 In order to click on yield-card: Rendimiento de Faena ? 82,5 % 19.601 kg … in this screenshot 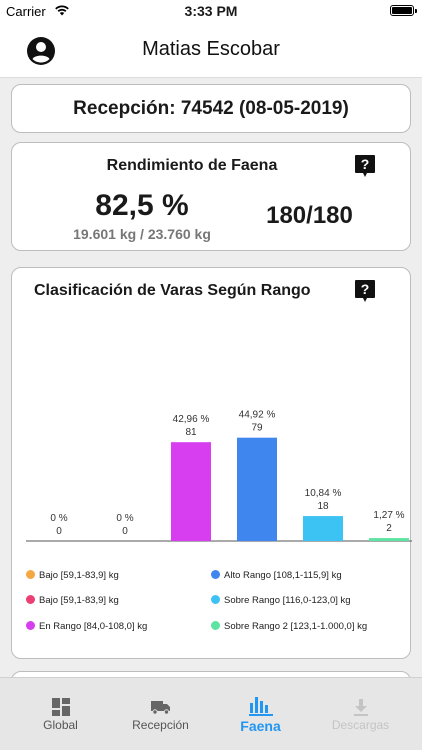, I will do `click(211, 196)`.